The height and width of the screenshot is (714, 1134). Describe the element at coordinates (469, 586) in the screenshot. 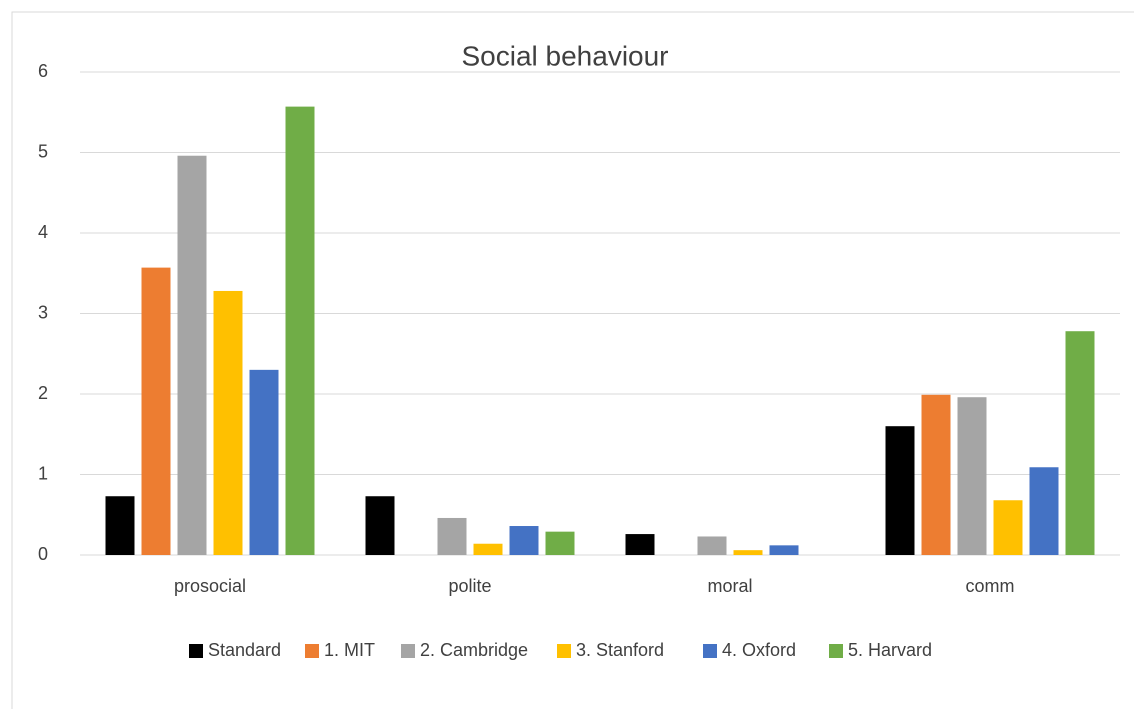

I see `x-tick-label: polite` at that location.